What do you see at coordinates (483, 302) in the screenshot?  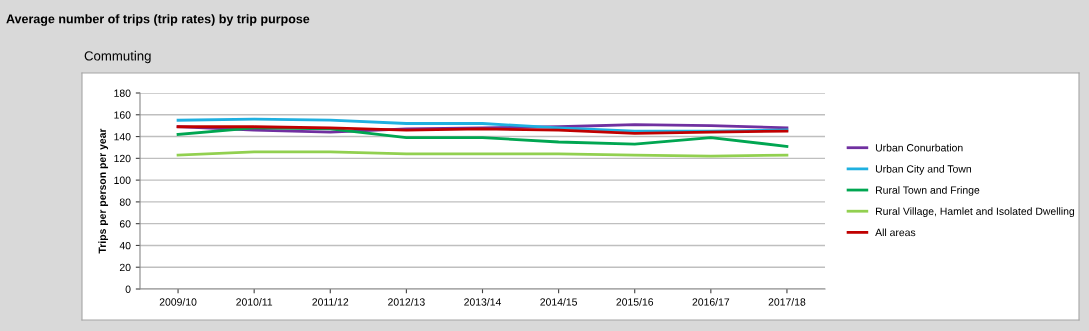 I see `x-tick-label: 2013/14` at bounding box center [483, 302].